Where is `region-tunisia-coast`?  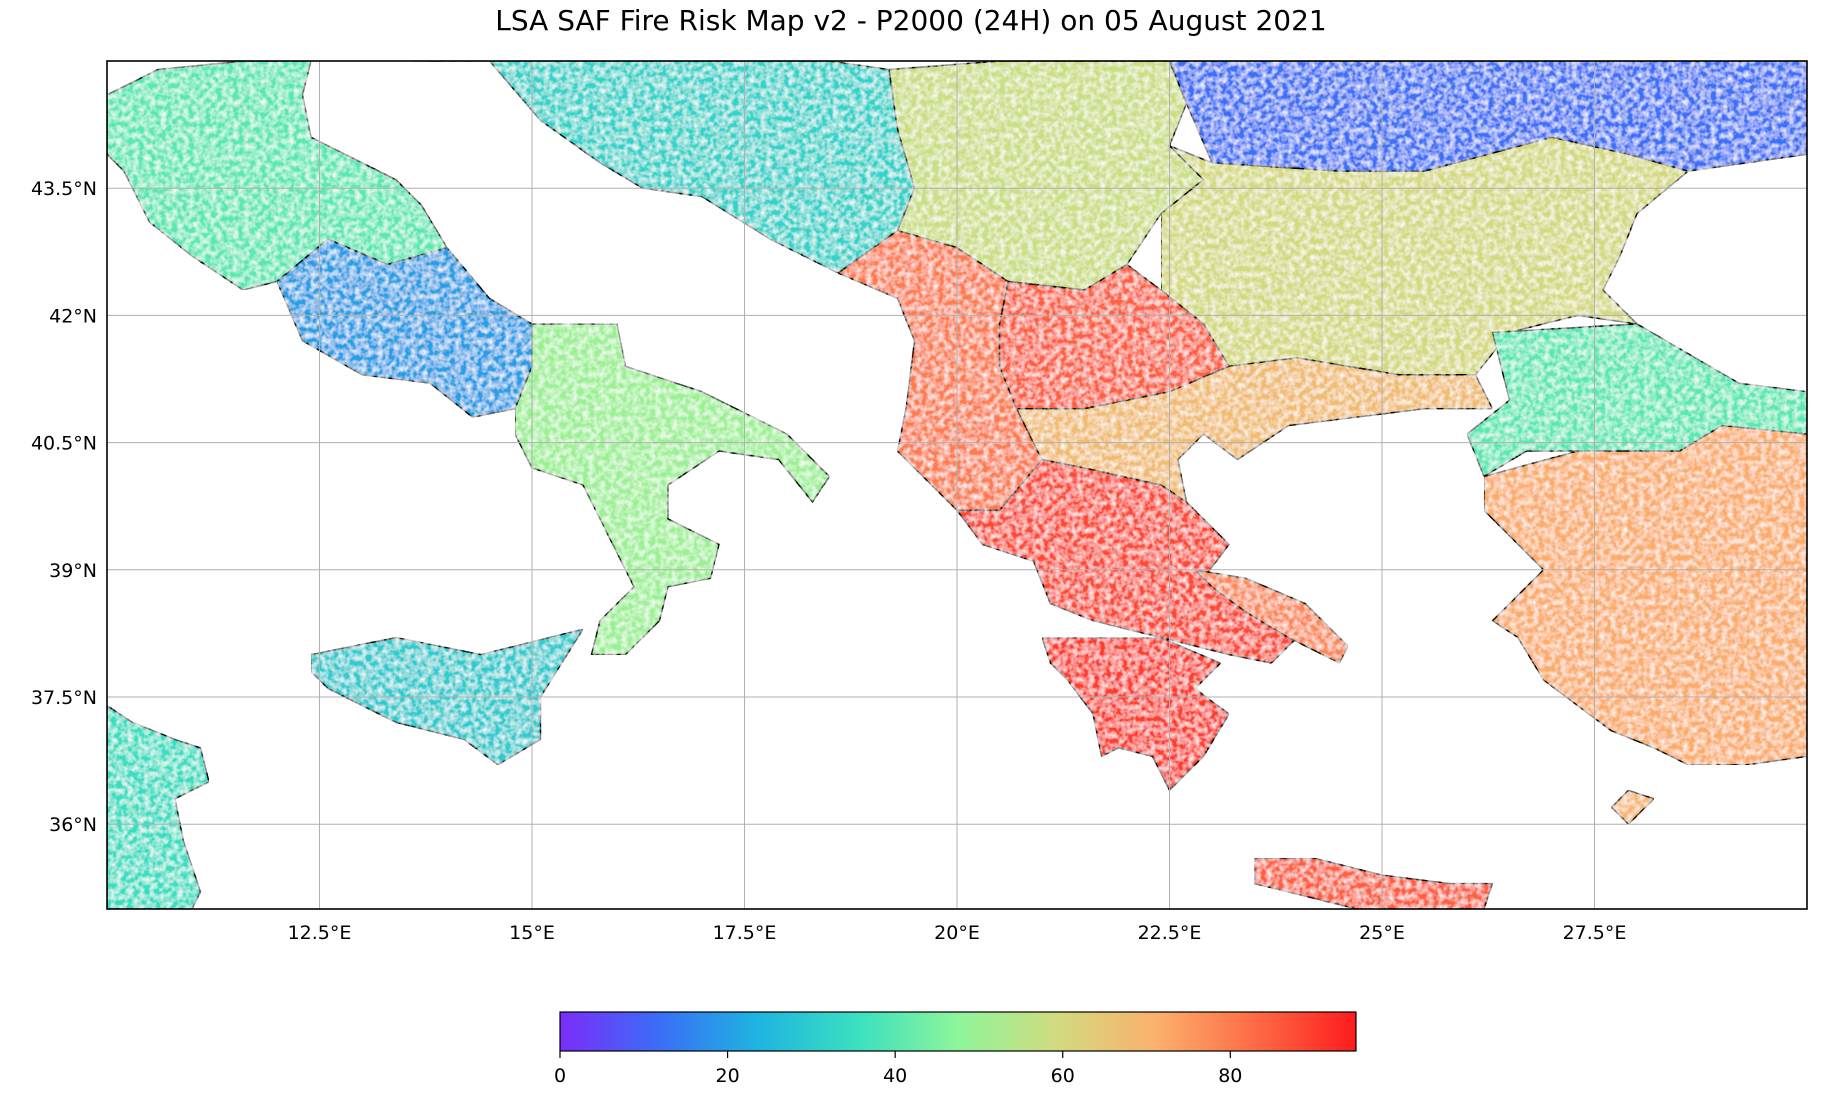
region-tunisia-coast is located at coordinates (158, 806).